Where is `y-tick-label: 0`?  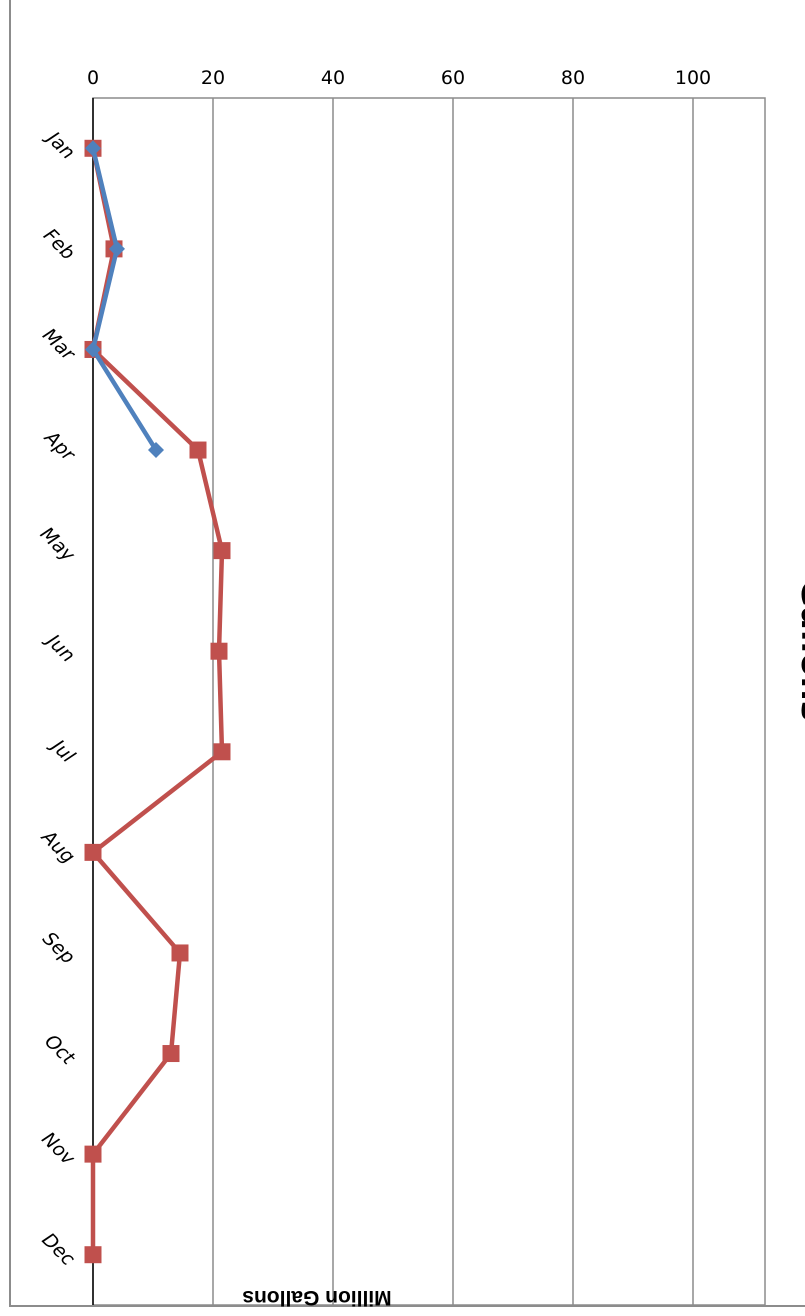 y-tick-label: 0 is located at coordinates (93, 78).